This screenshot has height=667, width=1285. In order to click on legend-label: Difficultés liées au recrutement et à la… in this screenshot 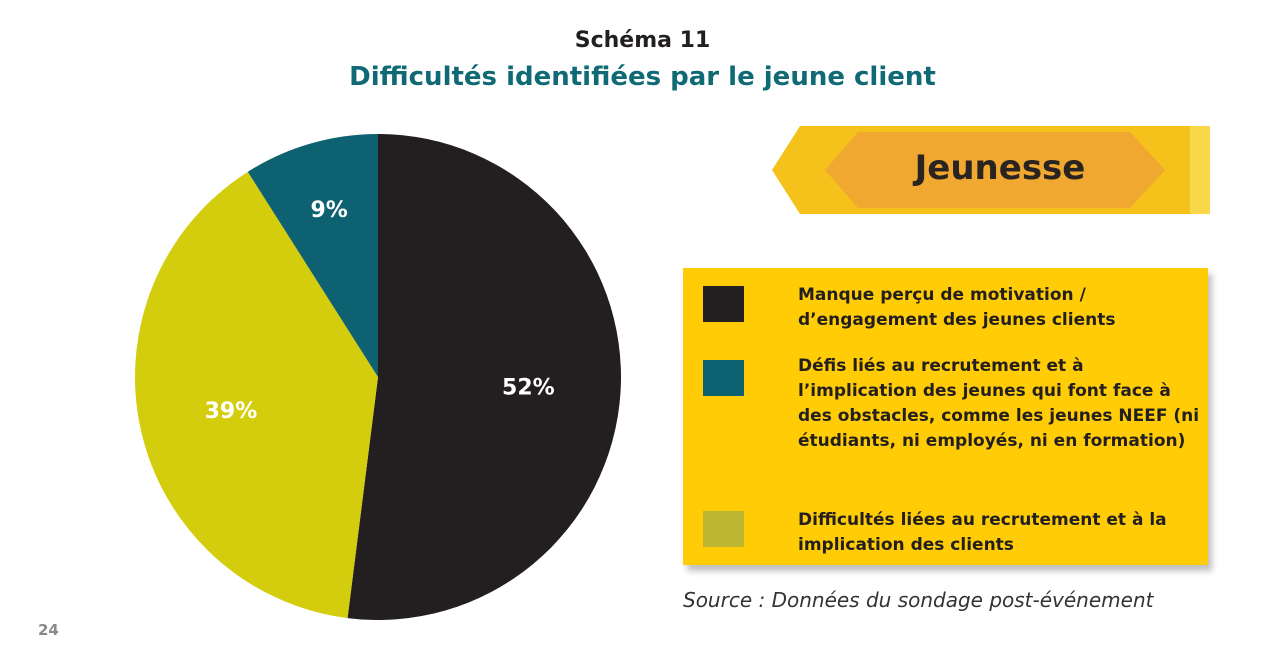, I will do `click(982, 532)`.